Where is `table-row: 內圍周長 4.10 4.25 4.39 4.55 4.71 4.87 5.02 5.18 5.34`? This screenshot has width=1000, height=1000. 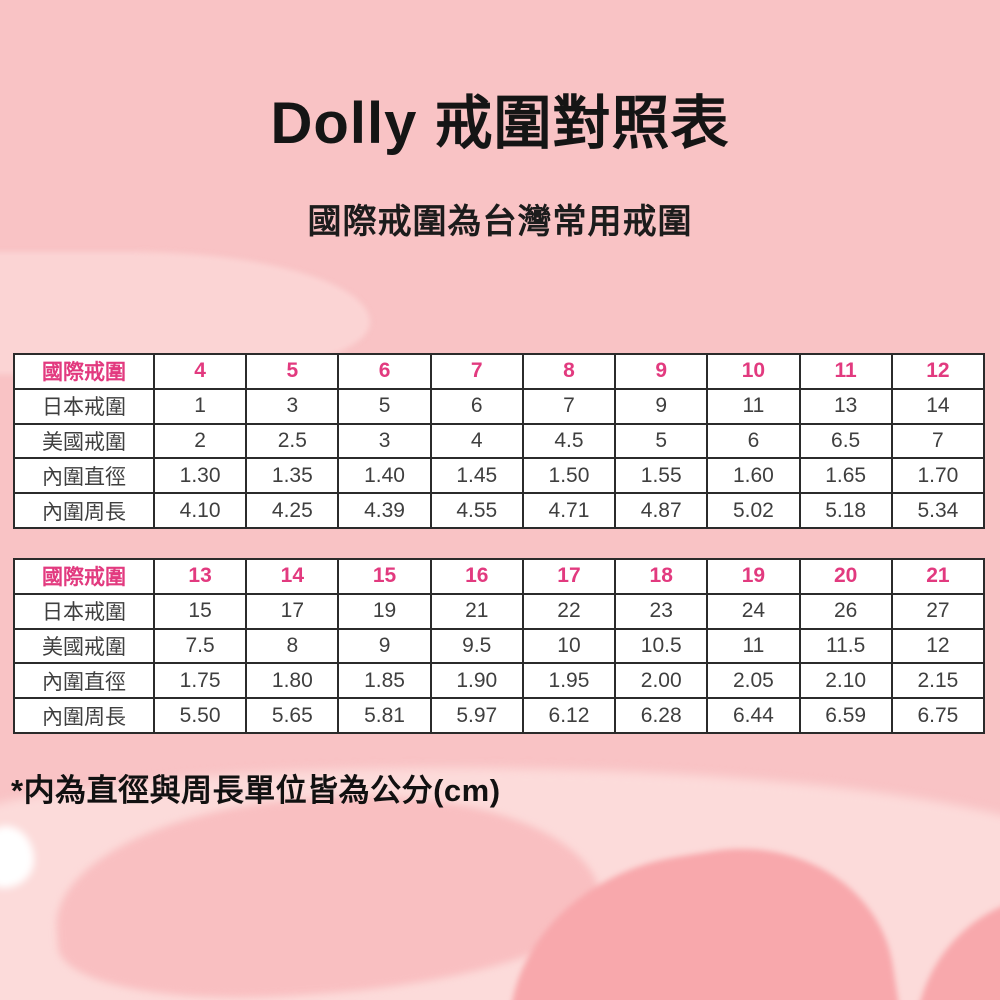
table-row: 內圍周長 4.10 4.25 4.39 4.55 4.71 4.87 5.02 5.18 5.34 is located at coordinates (499, 510).